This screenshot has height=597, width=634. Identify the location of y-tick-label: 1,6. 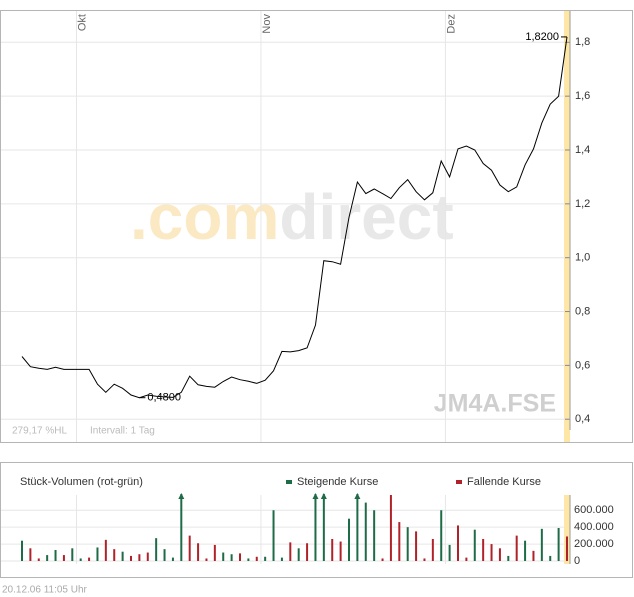
(582, 96).